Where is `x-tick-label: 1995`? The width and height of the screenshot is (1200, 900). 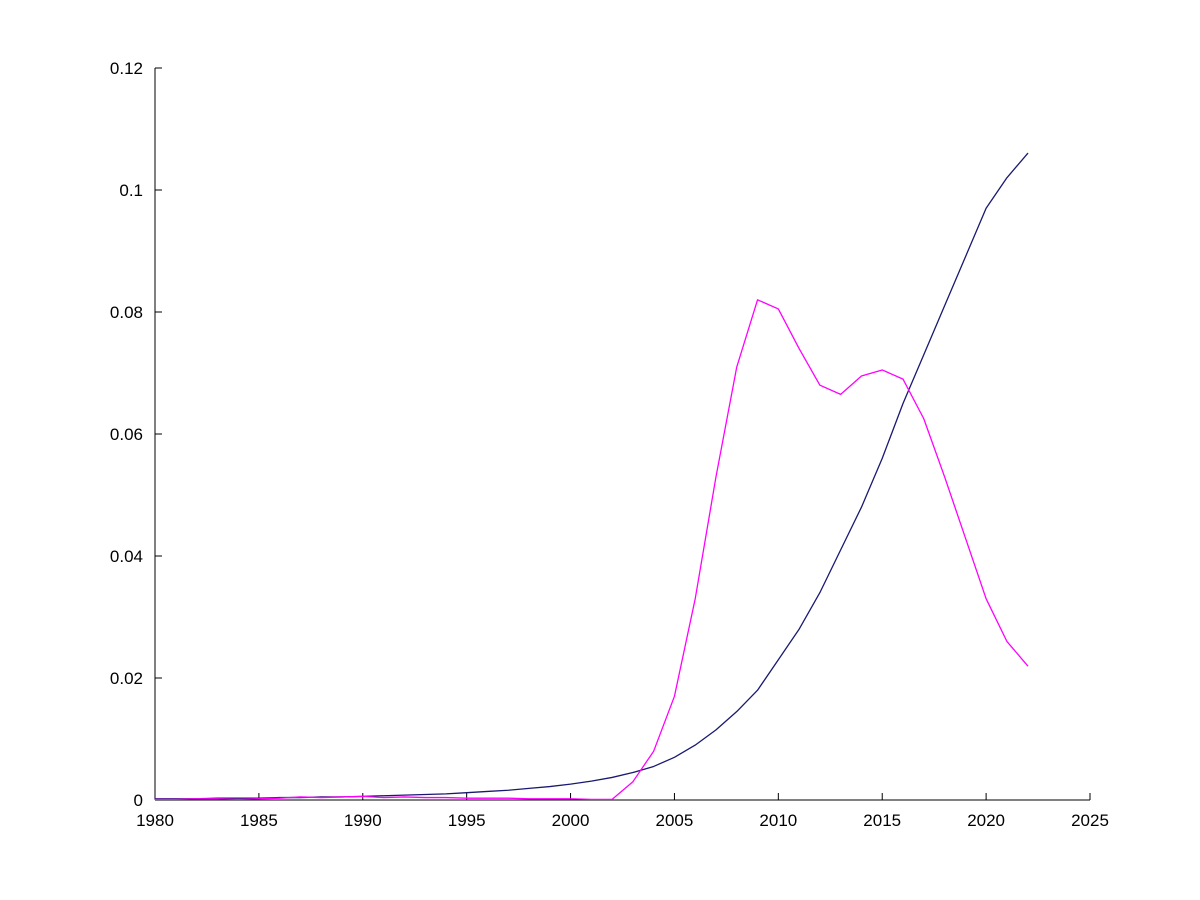
x-tick-label: 1995 is located at coordinates (467, 820).